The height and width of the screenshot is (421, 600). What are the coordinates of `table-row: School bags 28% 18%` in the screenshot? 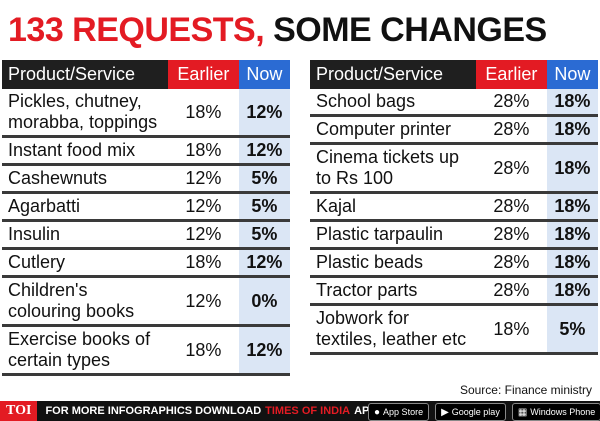 It's located at (454, 103).